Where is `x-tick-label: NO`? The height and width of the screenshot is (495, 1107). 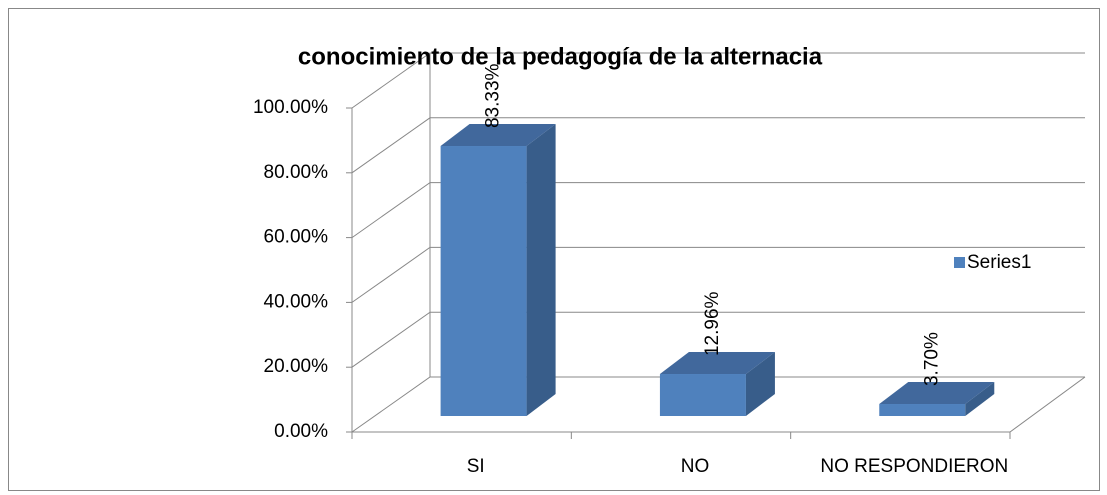 x-tick-label: NO is located at coordinates (695, 466).